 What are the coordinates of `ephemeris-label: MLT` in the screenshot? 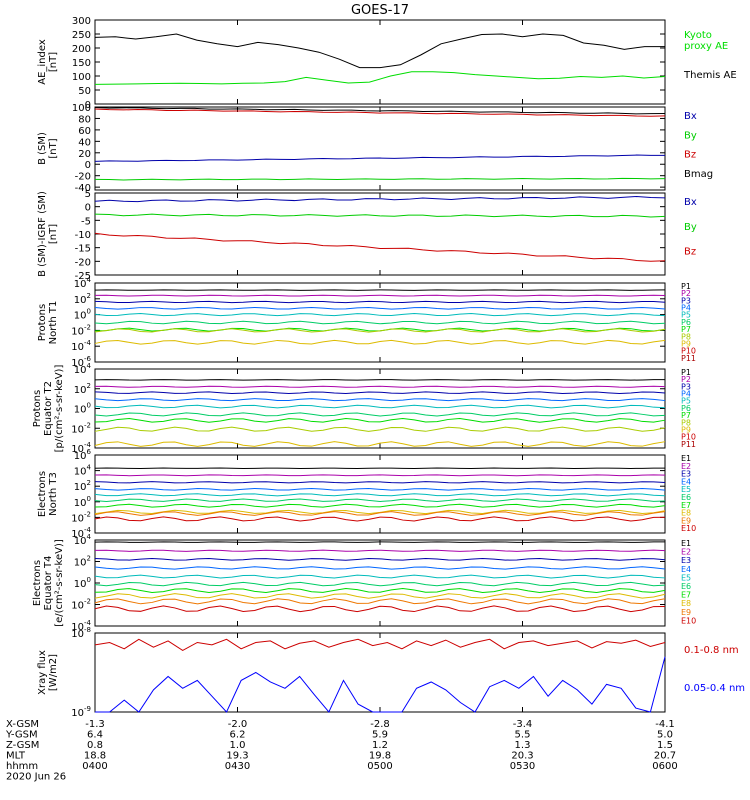 It's located at (16, 756).